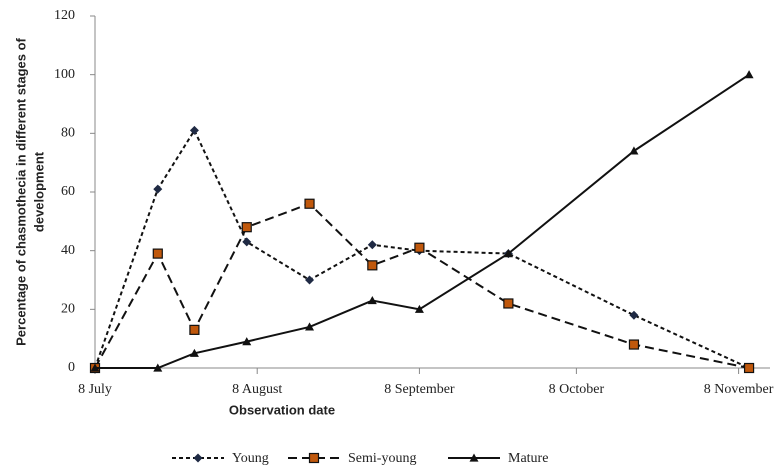 Image resolution: width=775 pixels, height=471 pixels. Describe the element at coordinates (68, 133) in the screenshot. I see `y-tick-label: 80` at that location.